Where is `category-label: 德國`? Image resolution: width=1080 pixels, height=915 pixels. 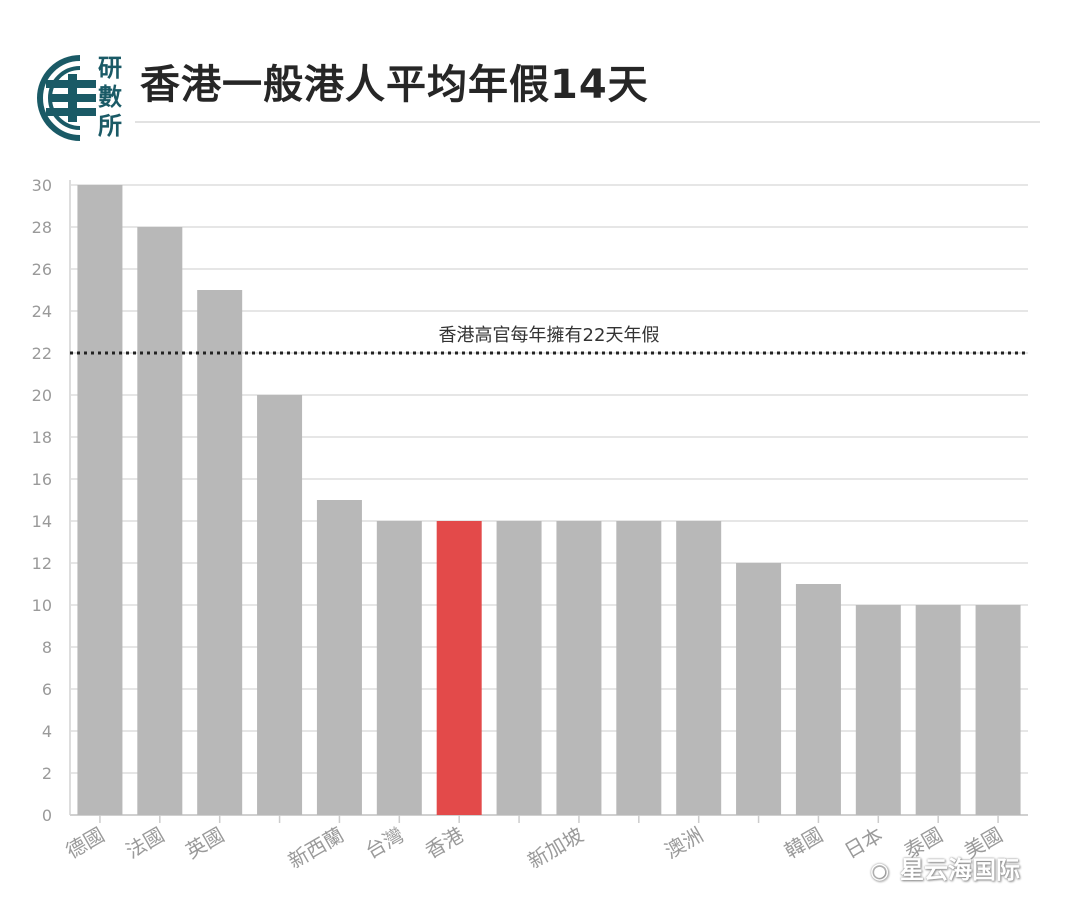 category-label: 德國 is located at coordinates (85, 843).